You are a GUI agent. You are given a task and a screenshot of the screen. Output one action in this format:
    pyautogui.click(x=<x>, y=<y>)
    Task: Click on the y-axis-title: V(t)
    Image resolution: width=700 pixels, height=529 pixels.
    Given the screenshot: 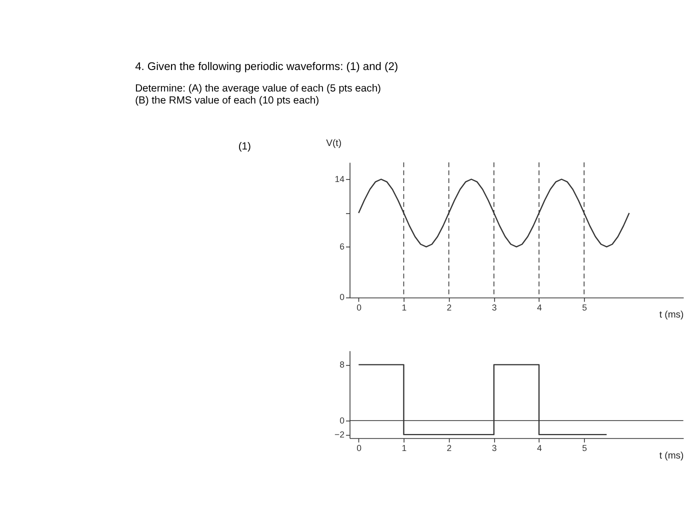 What is the action you would take?
    pyautogui.click(x=334, y=144)
    